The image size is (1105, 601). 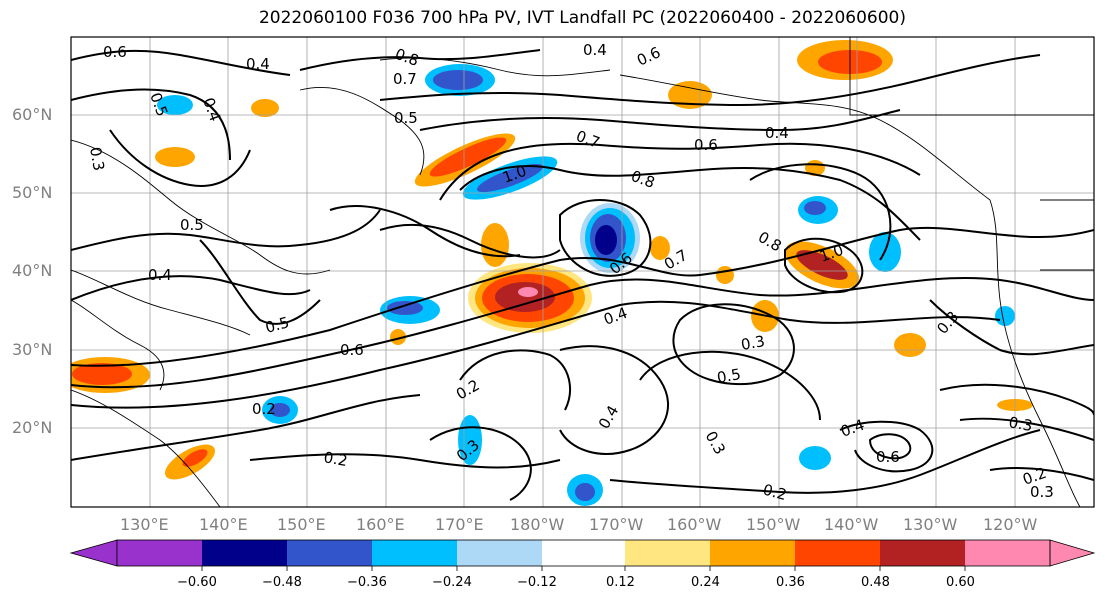 I want to click on colorbar-tick-label: −0.60, so click(x=197, y=582).